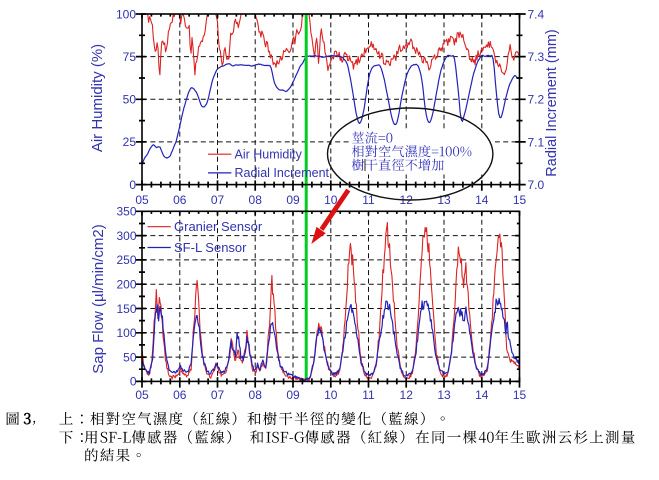 Image resolution: width=659 pixels, height=480 pixels. I want to click on svg-text: 13, so click(444, 395).